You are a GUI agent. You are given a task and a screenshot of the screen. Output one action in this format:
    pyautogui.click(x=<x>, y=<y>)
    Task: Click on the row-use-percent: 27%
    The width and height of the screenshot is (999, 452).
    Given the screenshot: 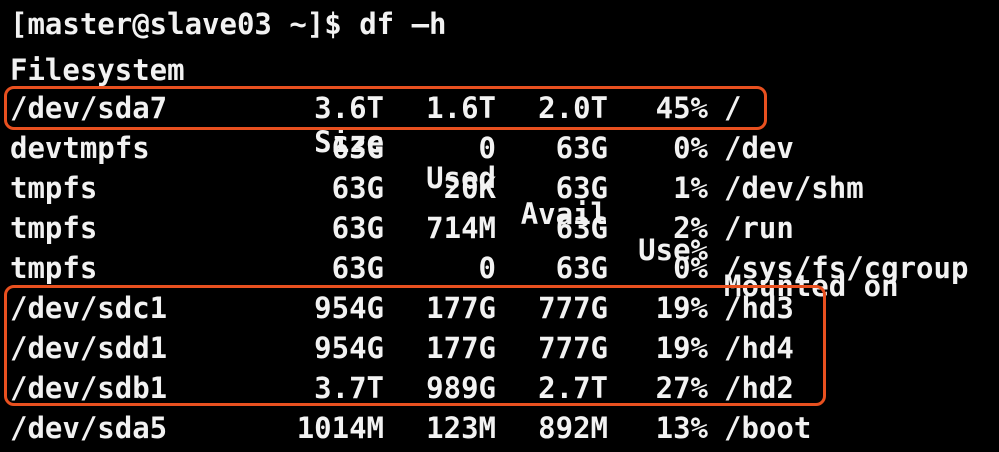 What is the action you would take?
    pyautogui.click(x=681, y=388)
    